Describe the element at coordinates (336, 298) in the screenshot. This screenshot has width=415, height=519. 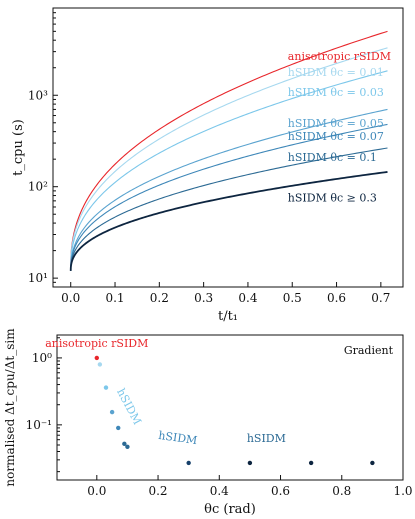
I see `top-x-tick-label: 0.6` at that location.